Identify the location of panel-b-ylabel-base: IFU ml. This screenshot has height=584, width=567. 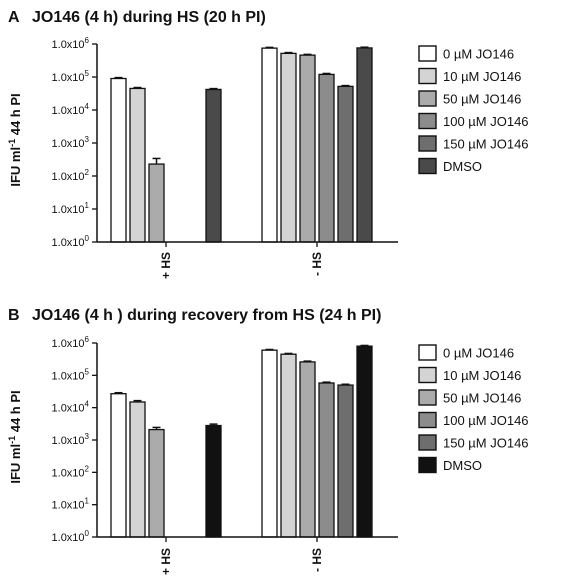
(15, 464).